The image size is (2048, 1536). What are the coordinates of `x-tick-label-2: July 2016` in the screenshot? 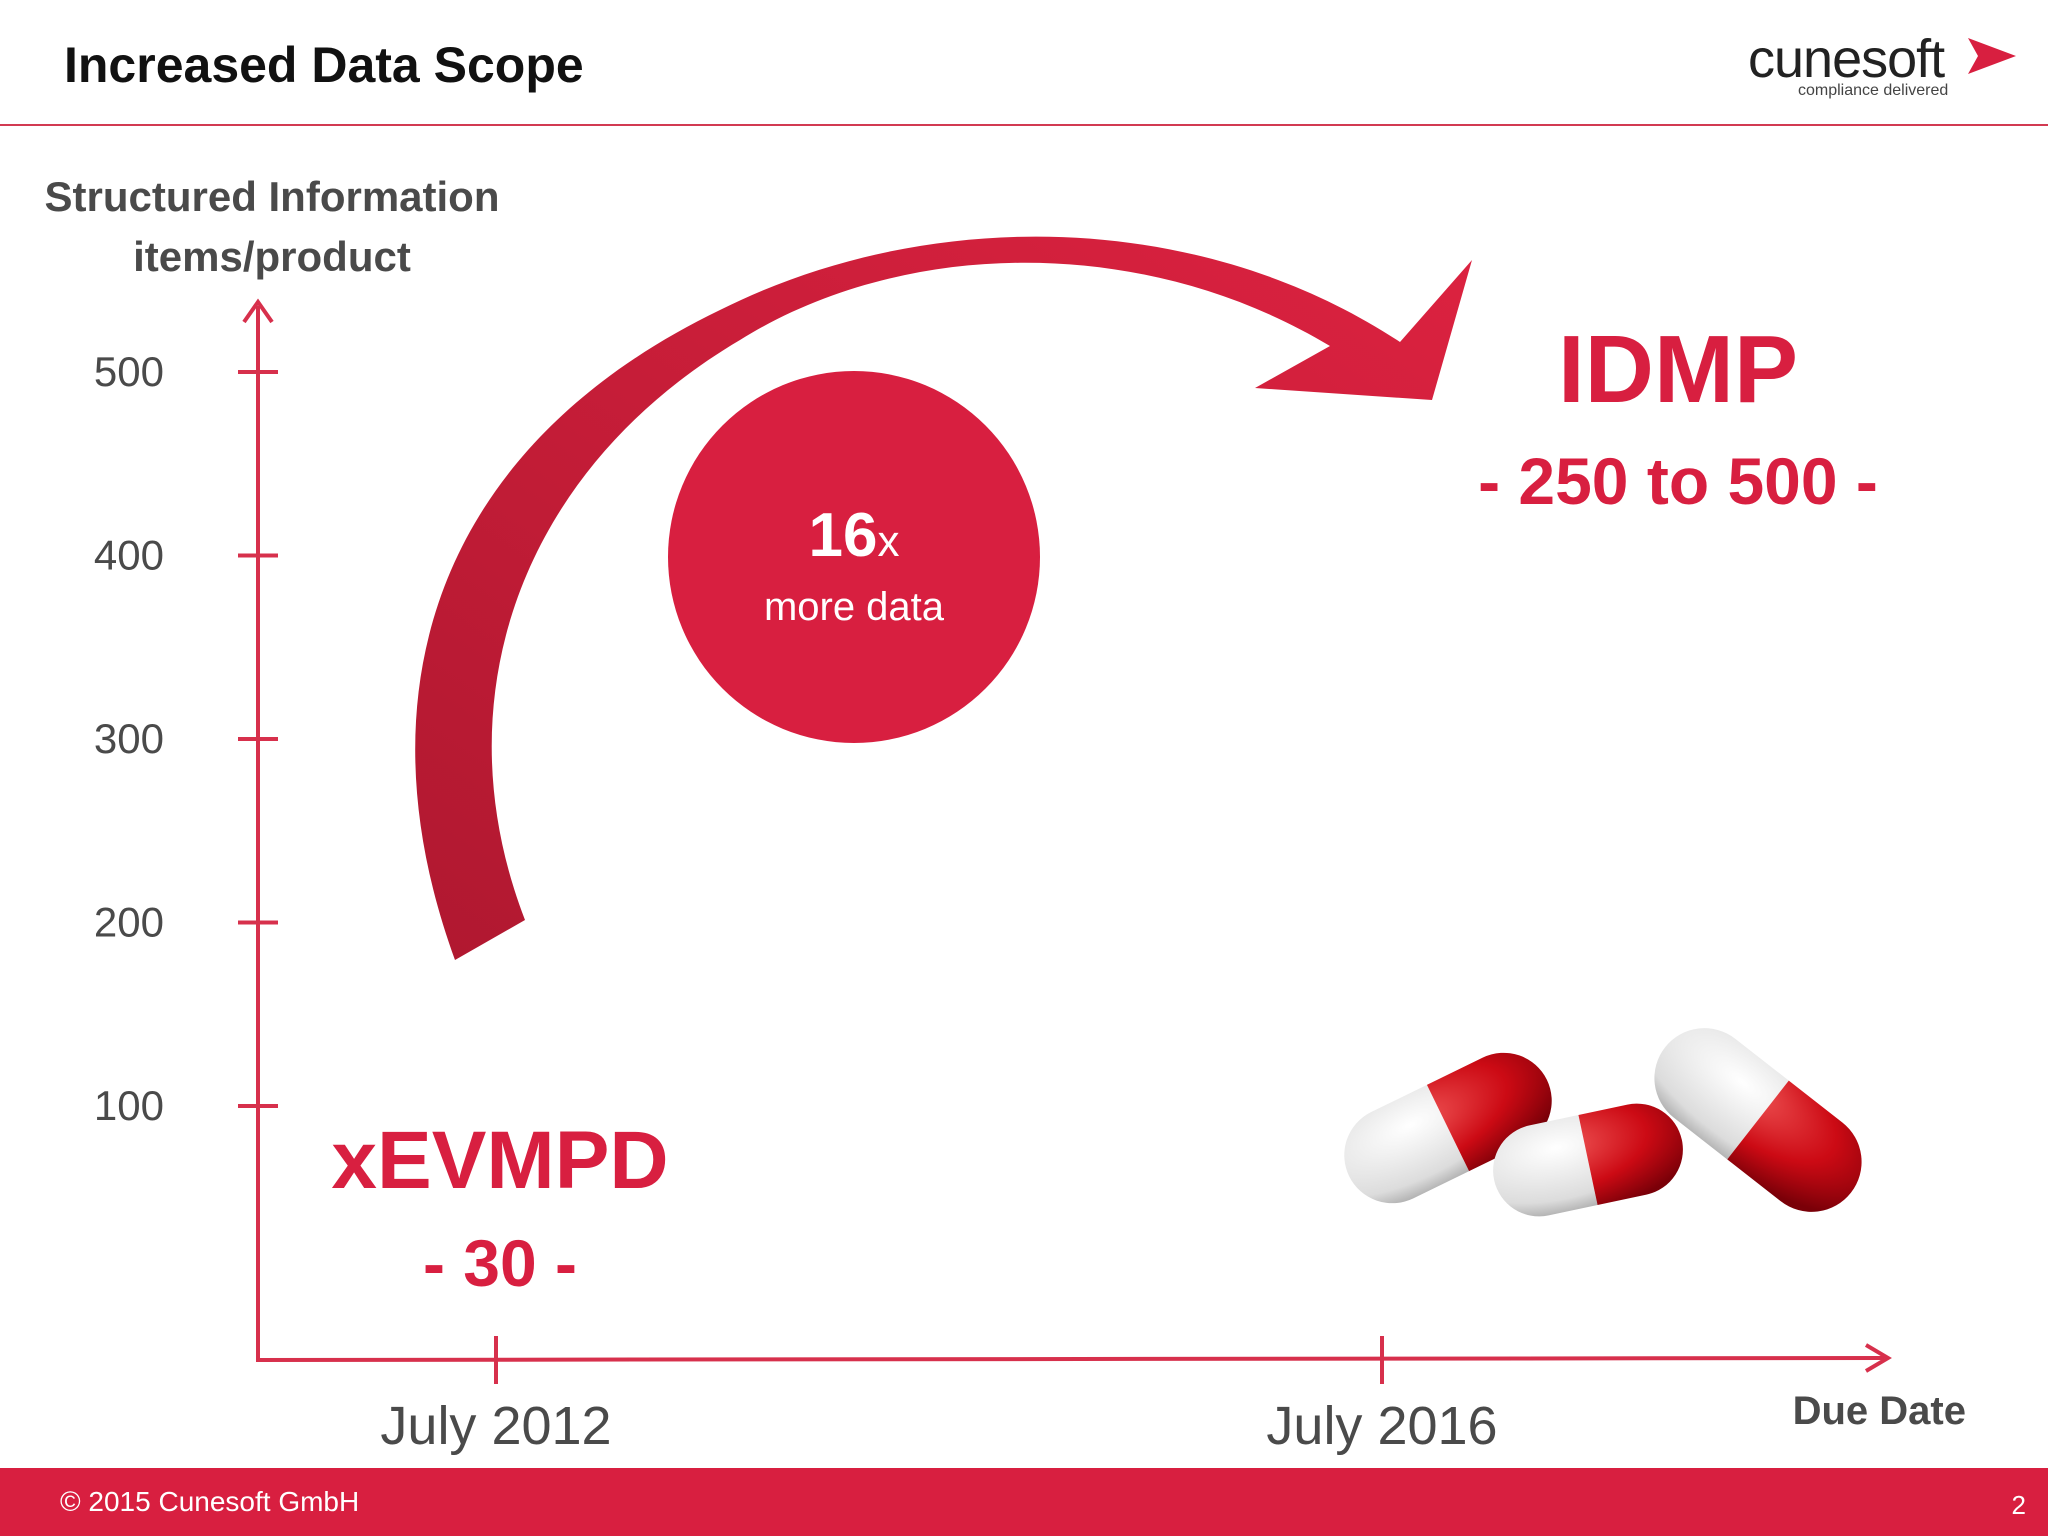 It's located at (1381, 1426).